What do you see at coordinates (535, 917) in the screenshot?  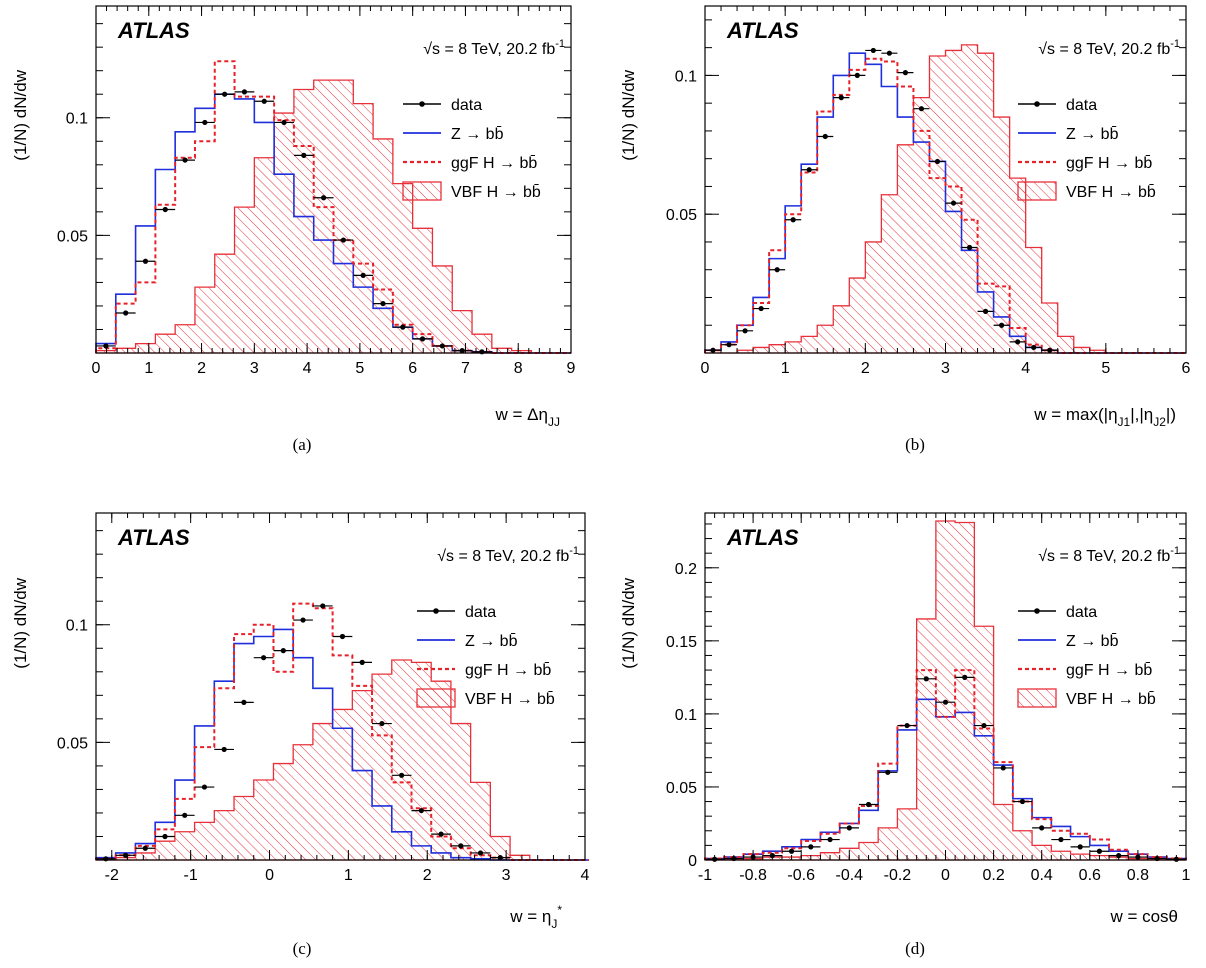 I see `x-axis-label: w = ηJ*` at bounding box center [535, 917].